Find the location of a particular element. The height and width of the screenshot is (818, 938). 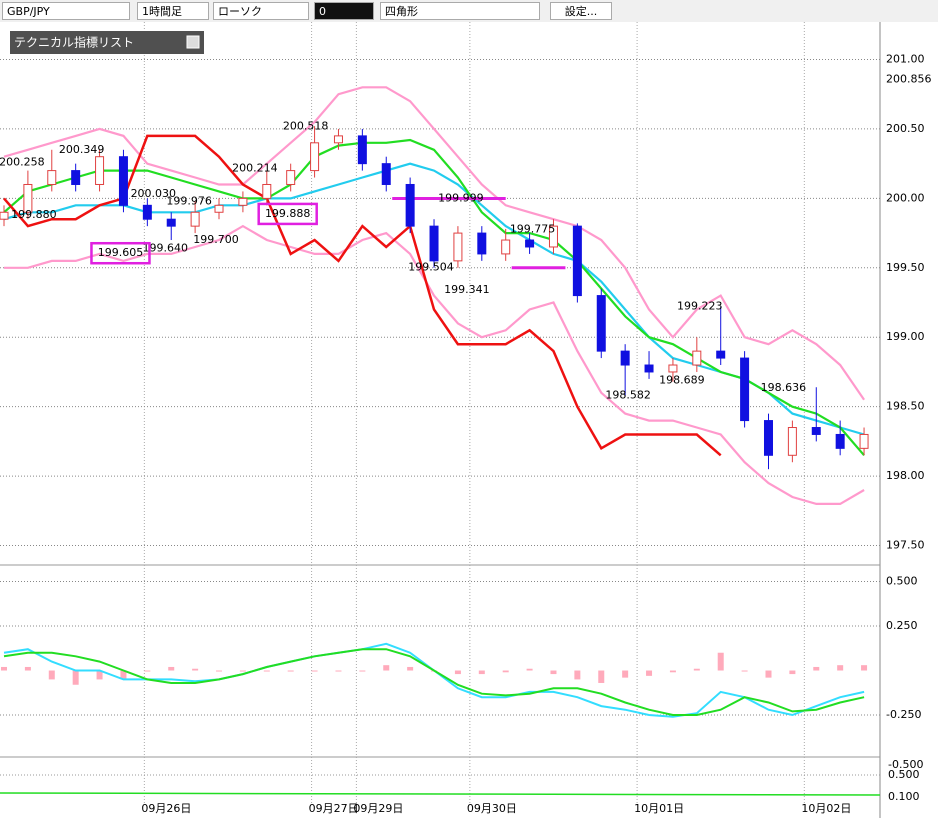

color-select: 0 is located at coordinates (344, 11).